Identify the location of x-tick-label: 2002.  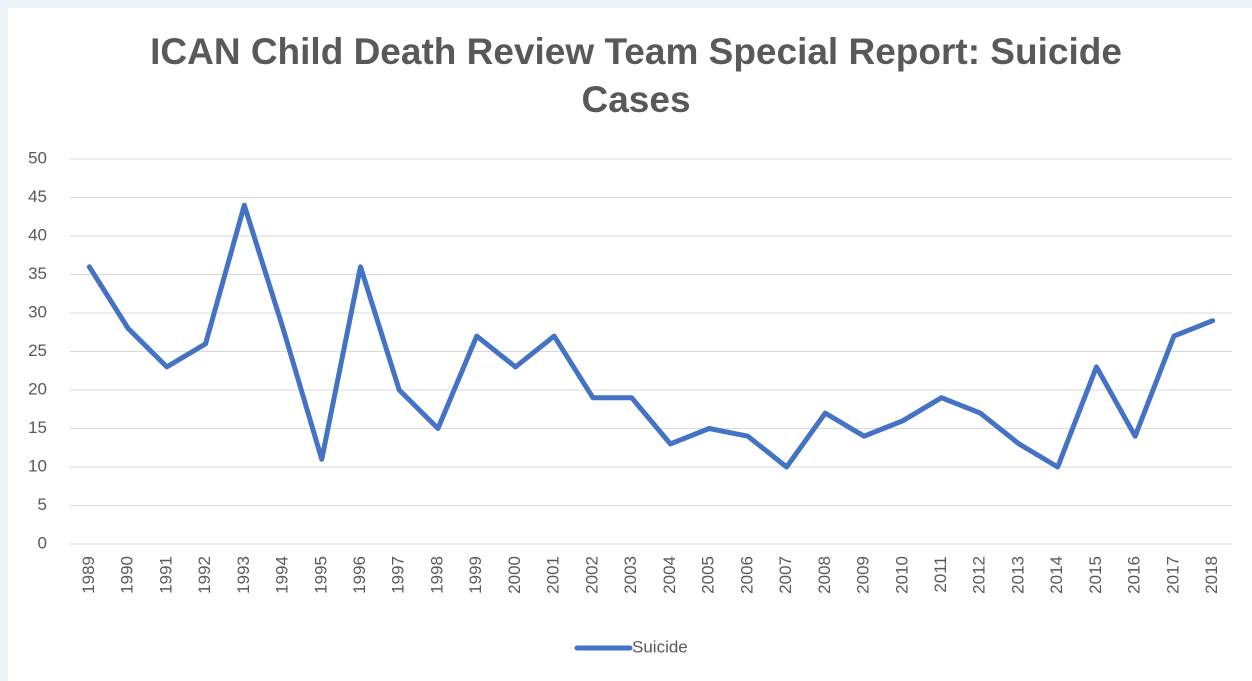
(591, 575).